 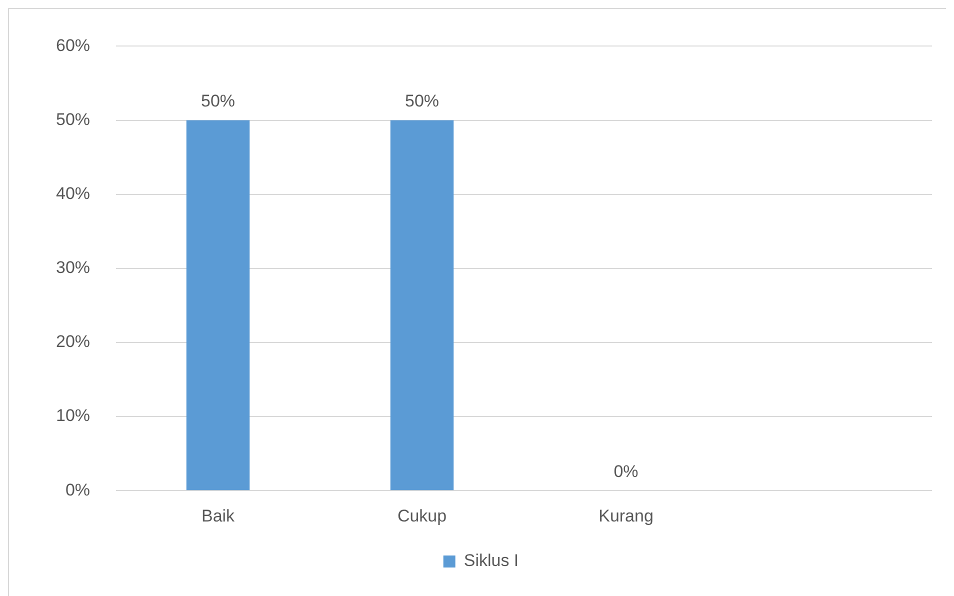 What do you see at coordinates (77, 490) in the screenshot?
I see `y-tick-label: 0%` at bounding box center [77, 490].